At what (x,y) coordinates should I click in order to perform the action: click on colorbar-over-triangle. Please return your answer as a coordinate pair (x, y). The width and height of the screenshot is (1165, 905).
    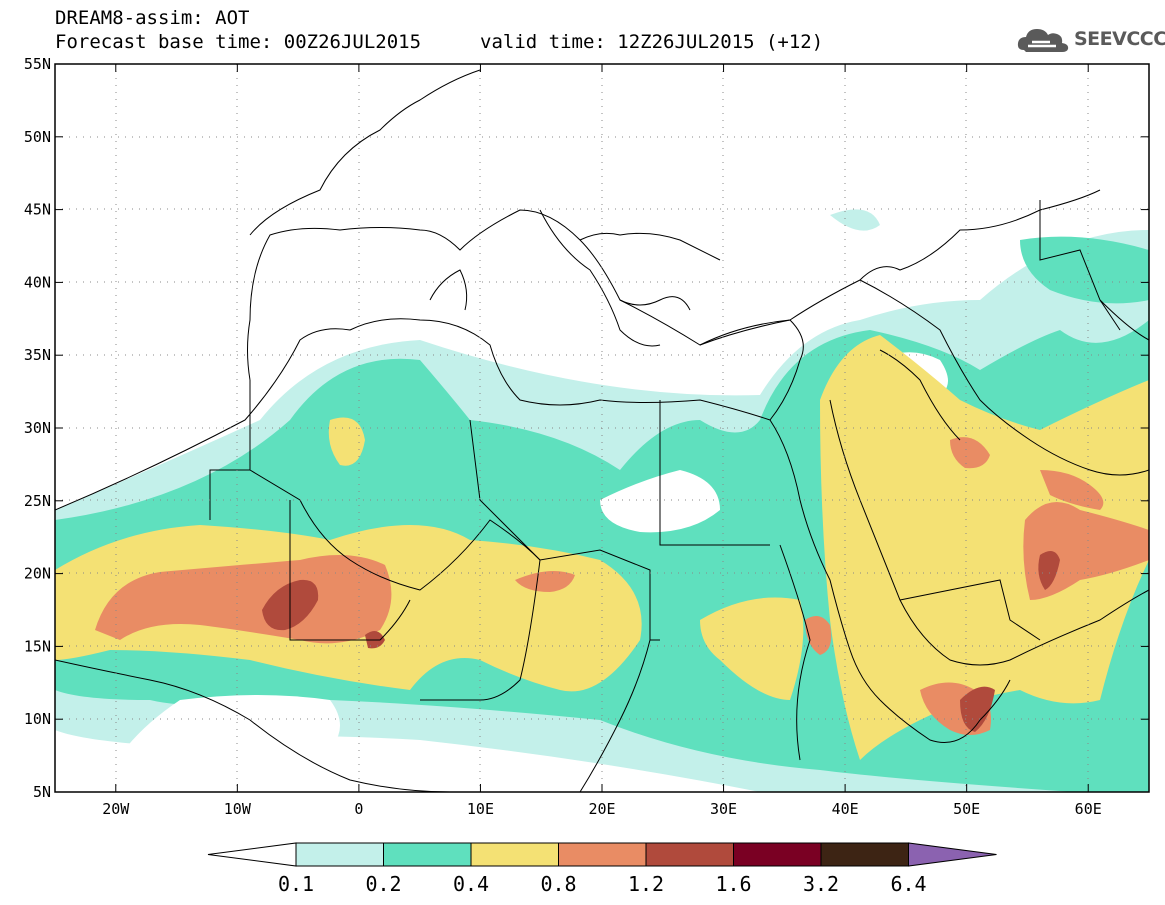
    Looking at the image, I should click on (952, 854).